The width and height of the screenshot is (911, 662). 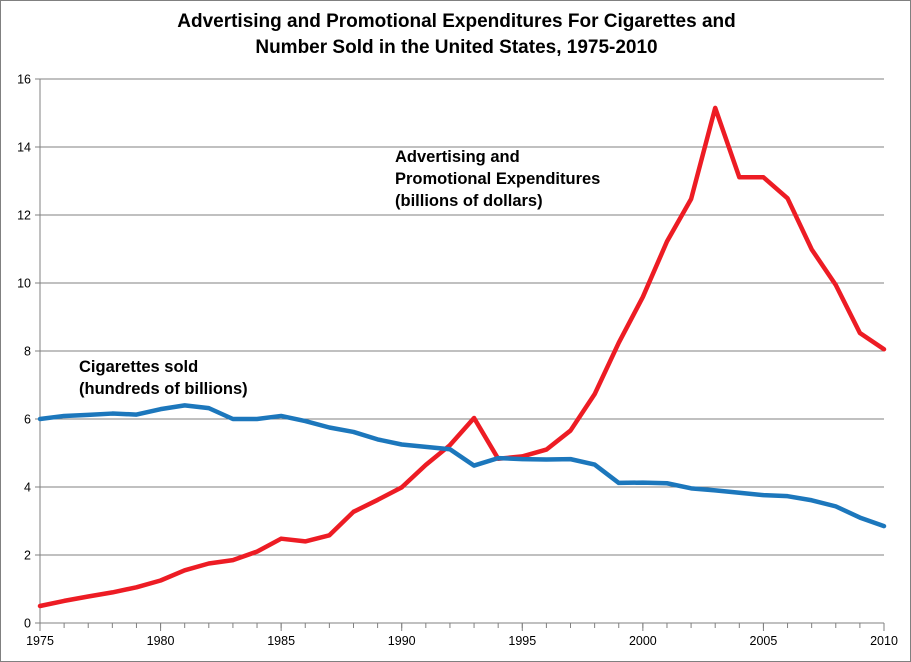 What do you see at coordinates (37, 351) in the screenshot?
I see `y-tick-marks-group` at bounding box center [37, 351].